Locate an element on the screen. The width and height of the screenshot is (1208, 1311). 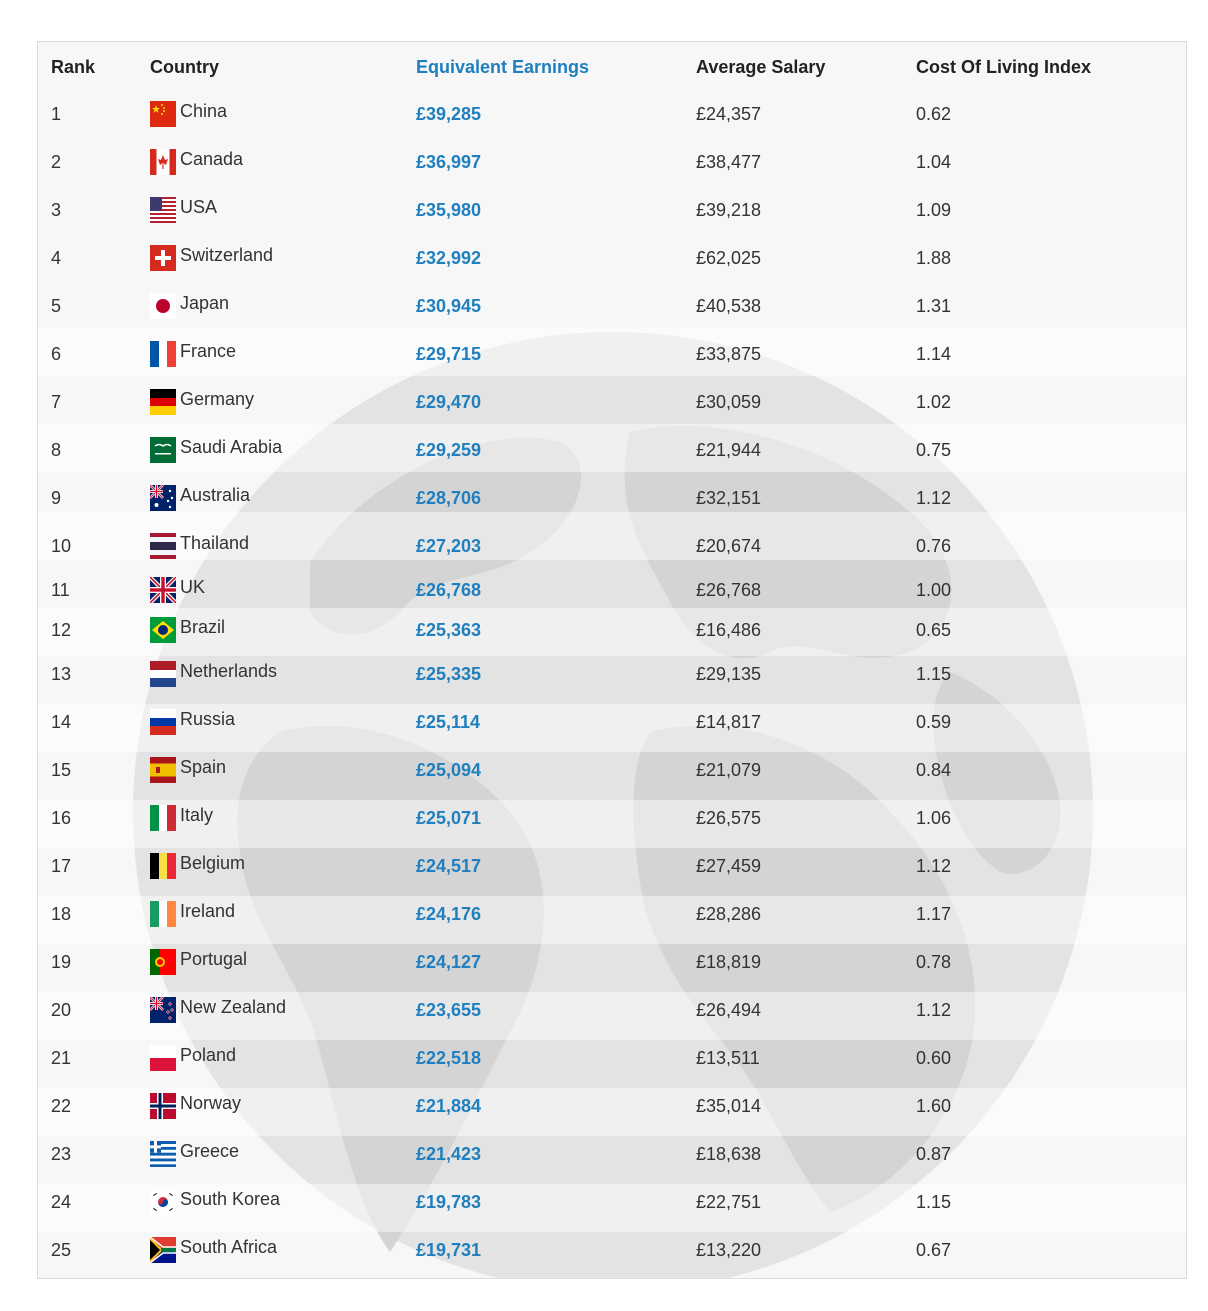
salary-cell: £22,751 is located at coordinates (729, 1201).